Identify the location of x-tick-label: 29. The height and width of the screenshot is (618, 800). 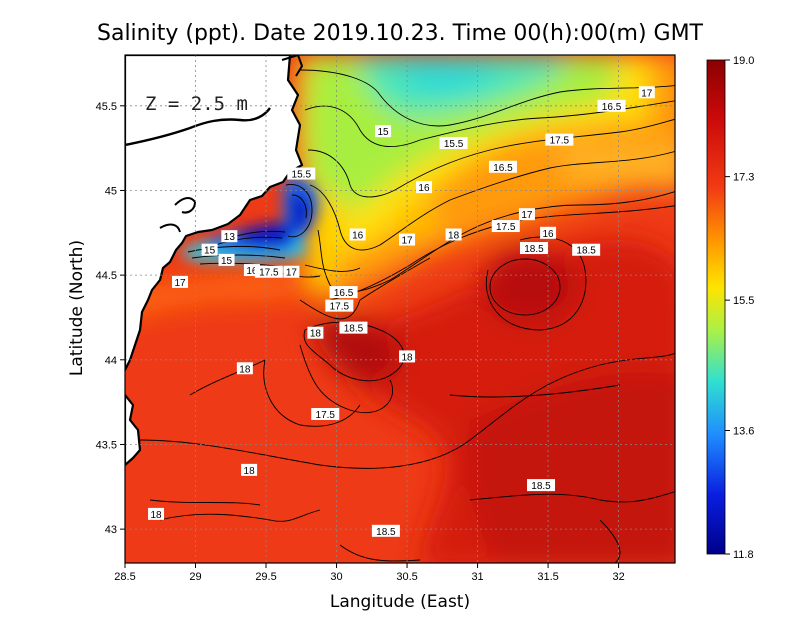
(195, 577).